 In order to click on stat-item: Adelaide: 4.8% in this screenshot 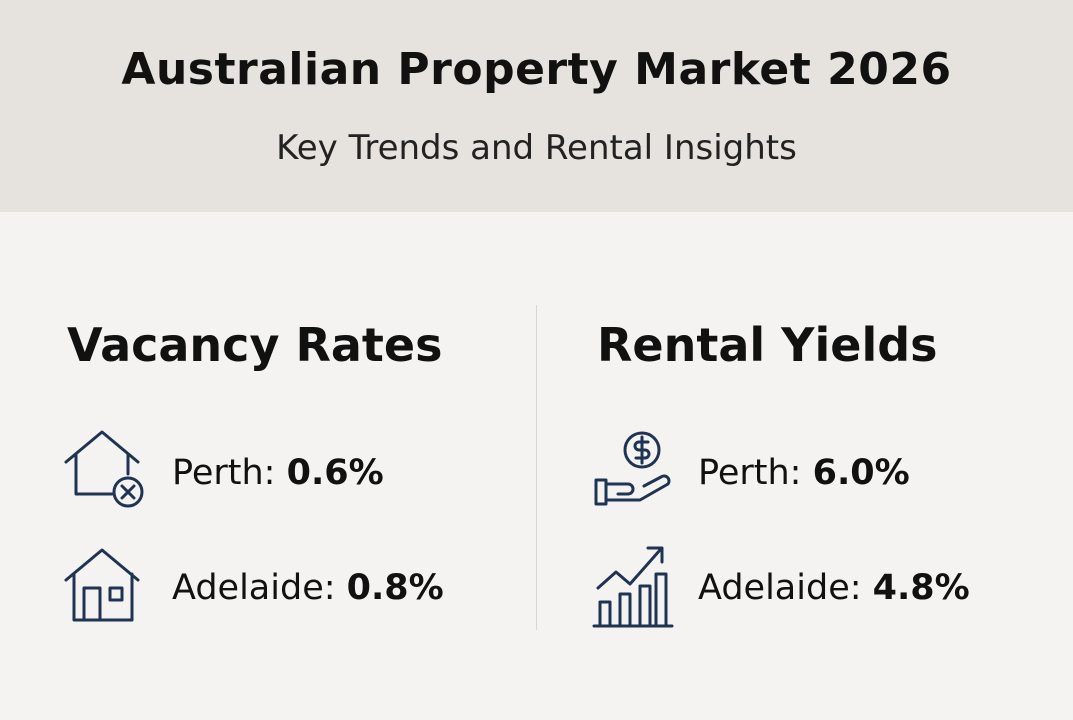, I will do `click(834, 588)`.